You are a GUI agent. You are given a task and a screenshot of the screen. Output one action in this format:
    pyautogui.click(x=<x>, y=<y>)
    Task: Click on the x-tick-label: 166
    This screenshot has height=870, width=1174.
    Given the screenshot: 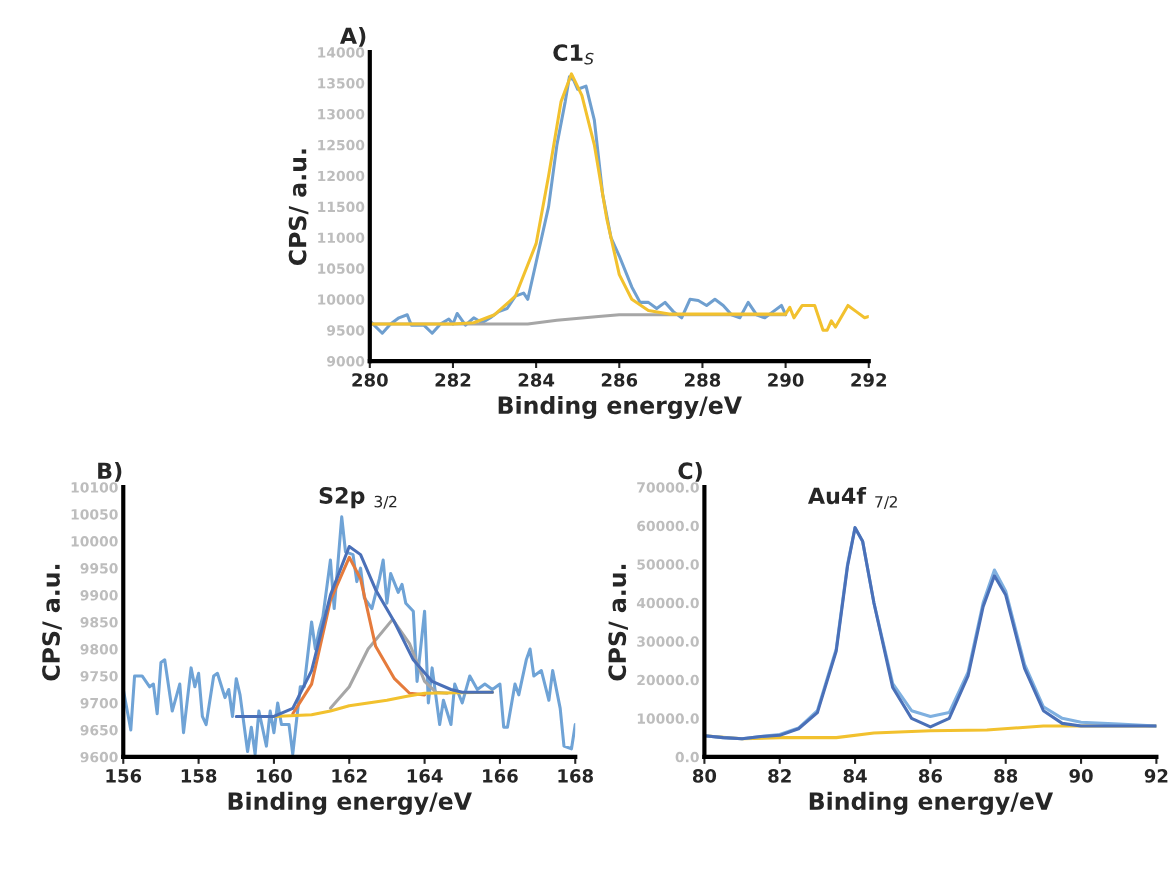 What is the action you would take?
    pyautogui.click(x=500, y=776)
    